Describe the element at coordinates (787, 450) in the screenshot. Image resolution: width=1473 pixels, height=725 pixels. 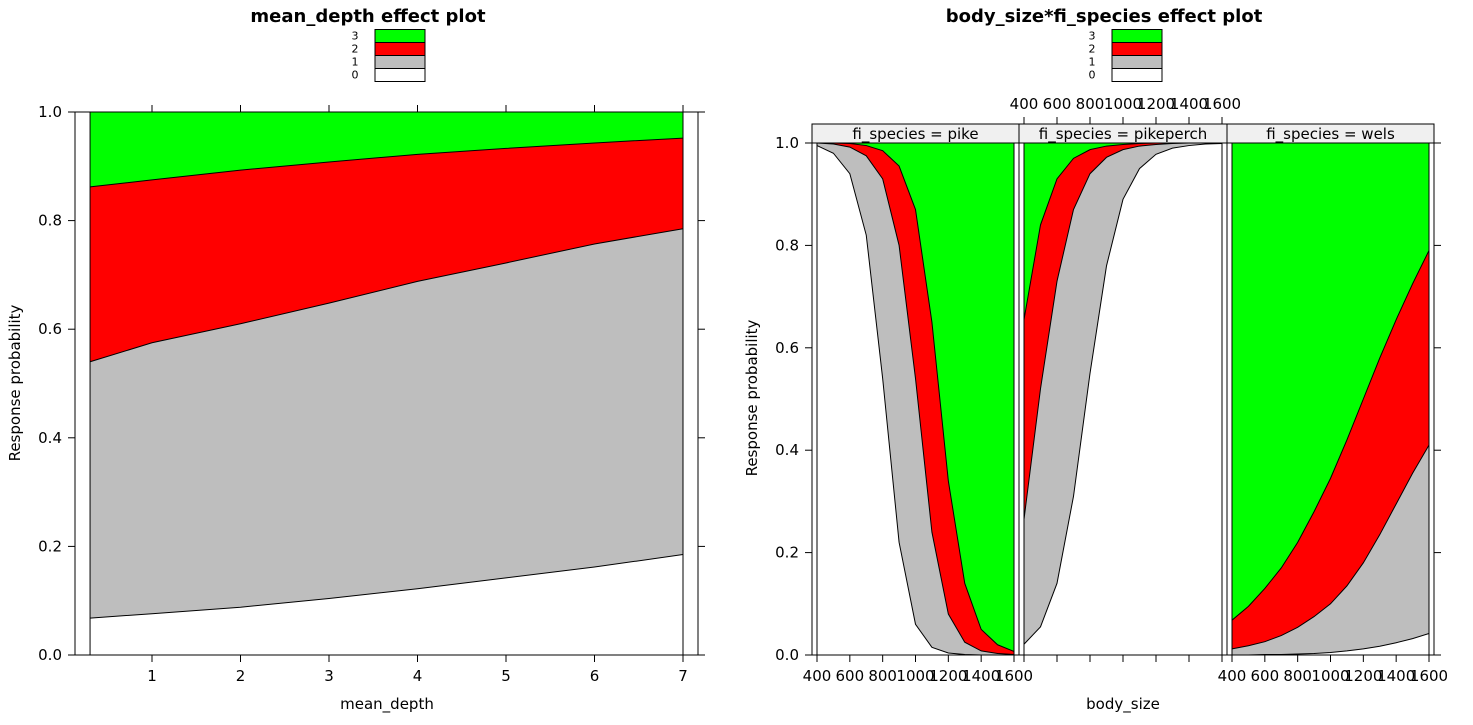
I see `chart2-ytick-label: 0.4` at that location.